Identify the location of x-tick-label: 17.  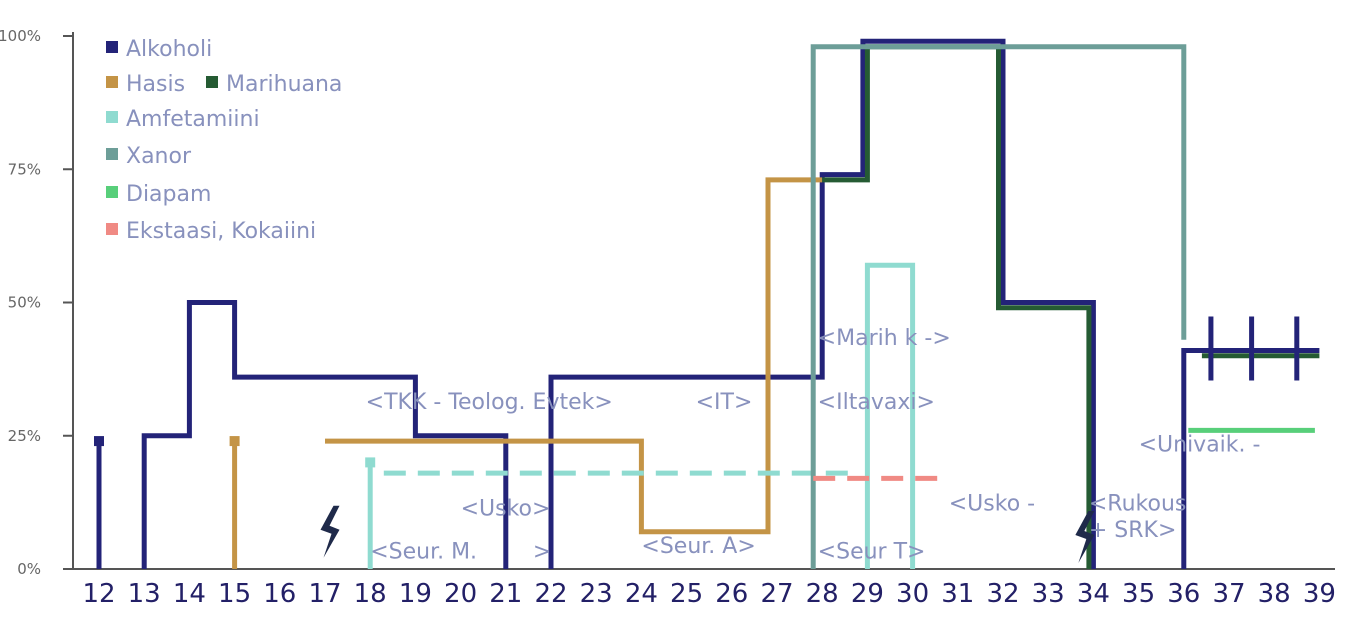
(324, 594).